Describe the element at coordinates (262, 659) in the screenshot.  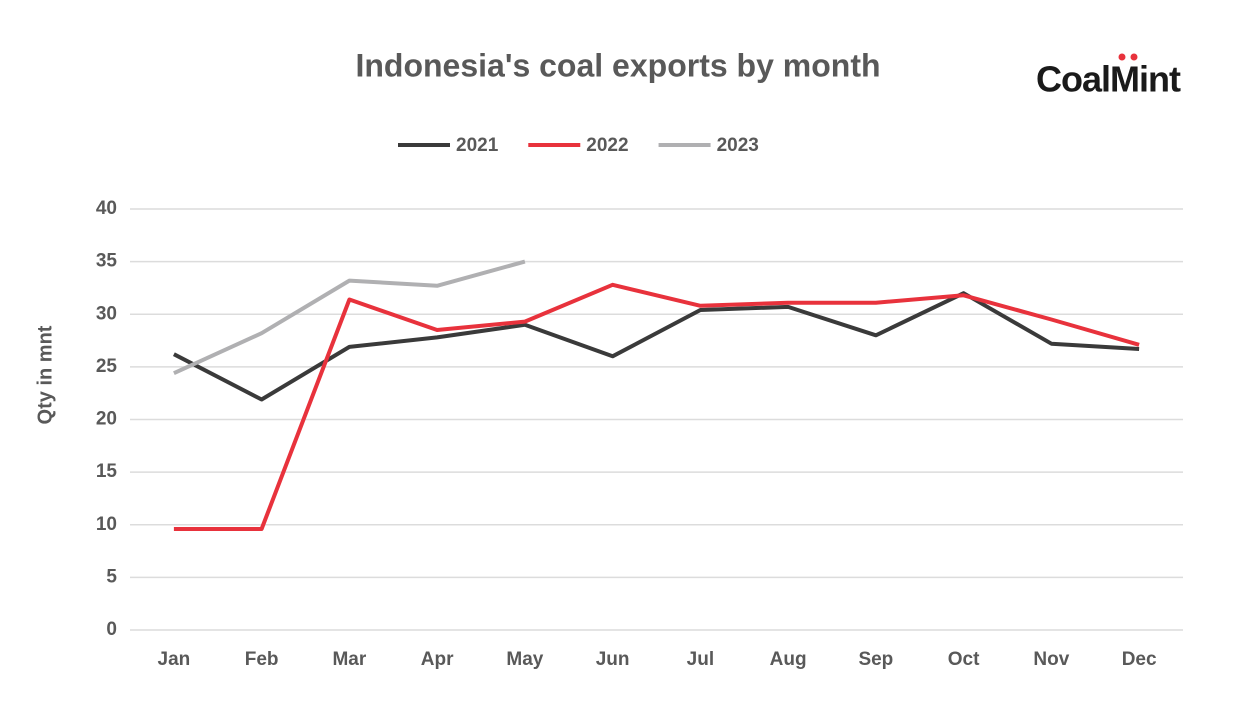
I see `x-tick-label: Feb` at that location.